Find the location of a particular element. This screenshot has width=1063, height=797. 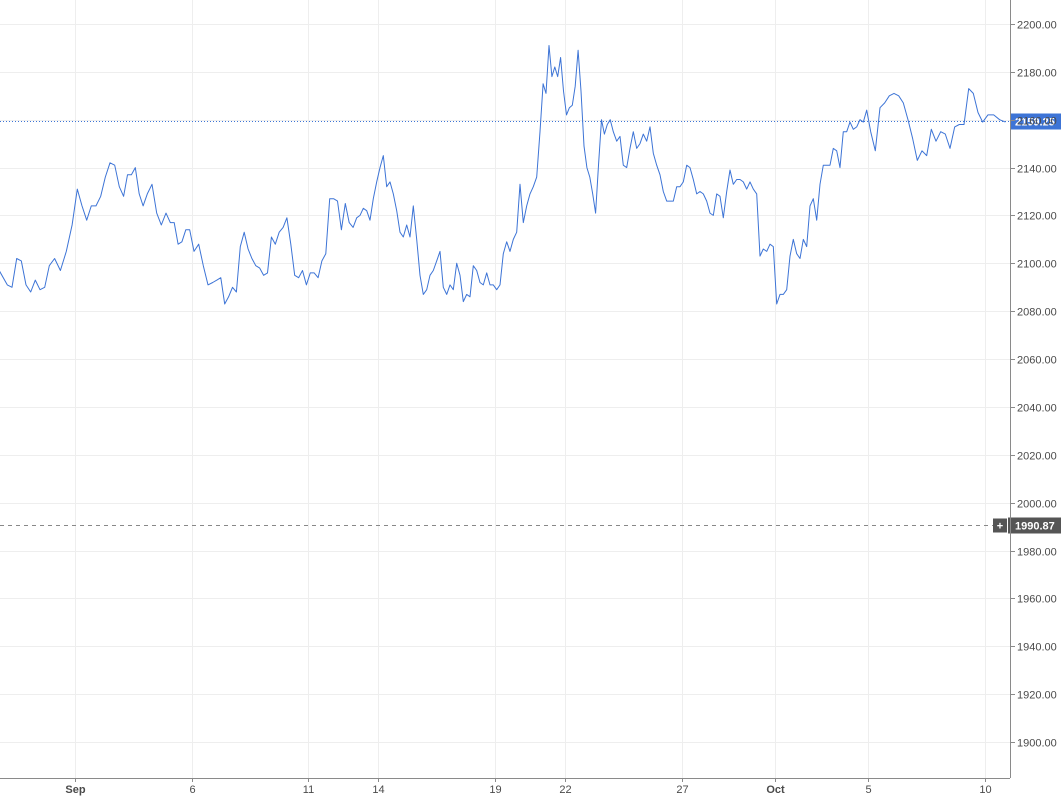

y-tick-label: 2080.00 is located at coordinates (1037, 313).